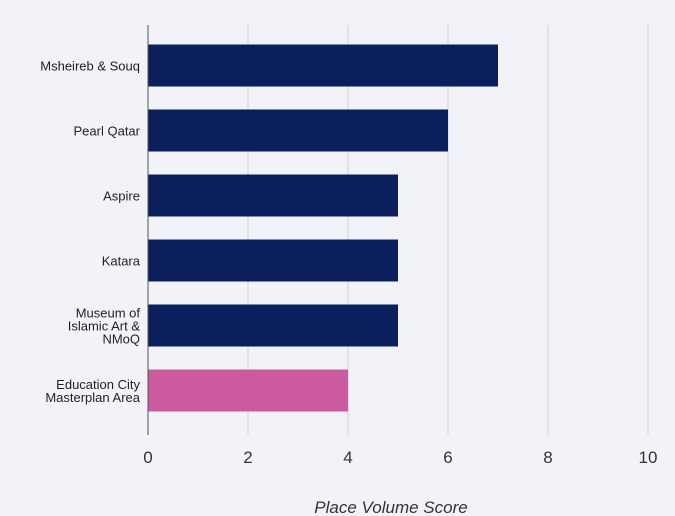 This screenshot has height=516, width=675. Describe the element at coordinates (390, 507) in the screenshot. I see `x-axis-label: Place Volume Score` at that location.